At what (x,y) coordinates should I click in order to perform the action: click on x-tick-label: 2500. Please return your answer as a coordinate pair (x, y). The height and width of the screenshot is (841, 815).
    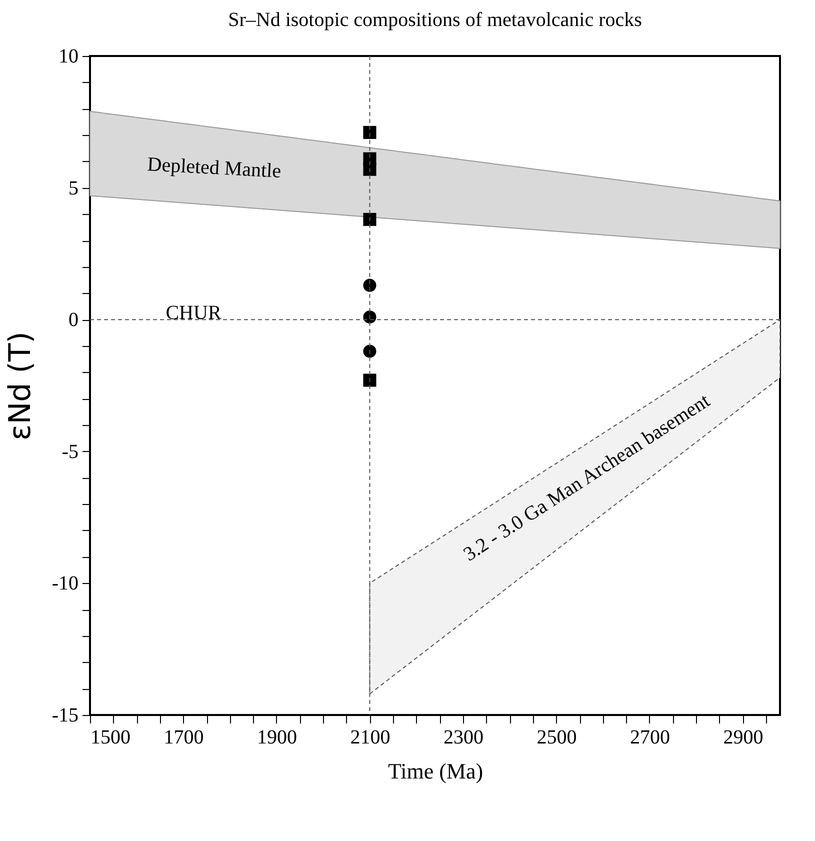
    Looking at the image, I should click on (556, 737).